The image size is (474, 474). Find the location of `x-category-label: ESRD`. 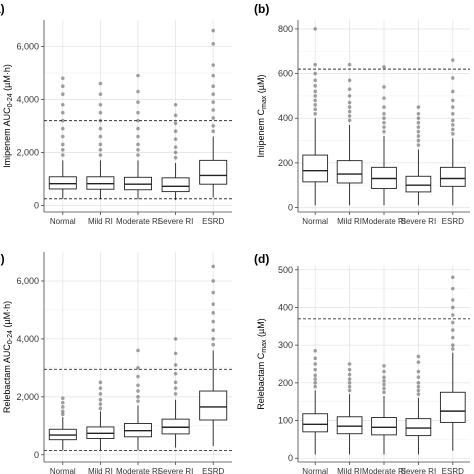

x-category-label: ESRD is located at coordinates (453, 221).